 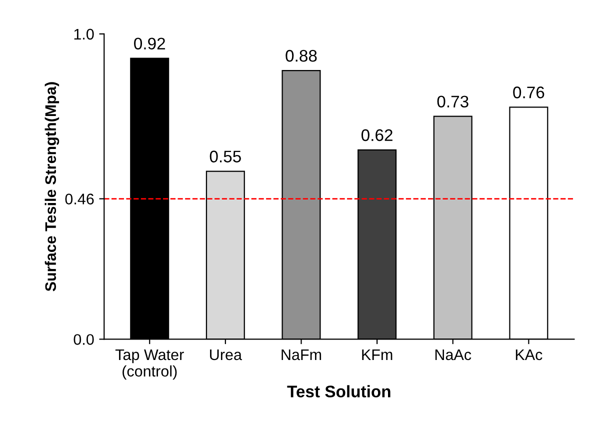 What do you see at coordinates (338, 391) in the screenshot?
I see `x-axis-title: Test Solution` at bounding box center [338, 391].